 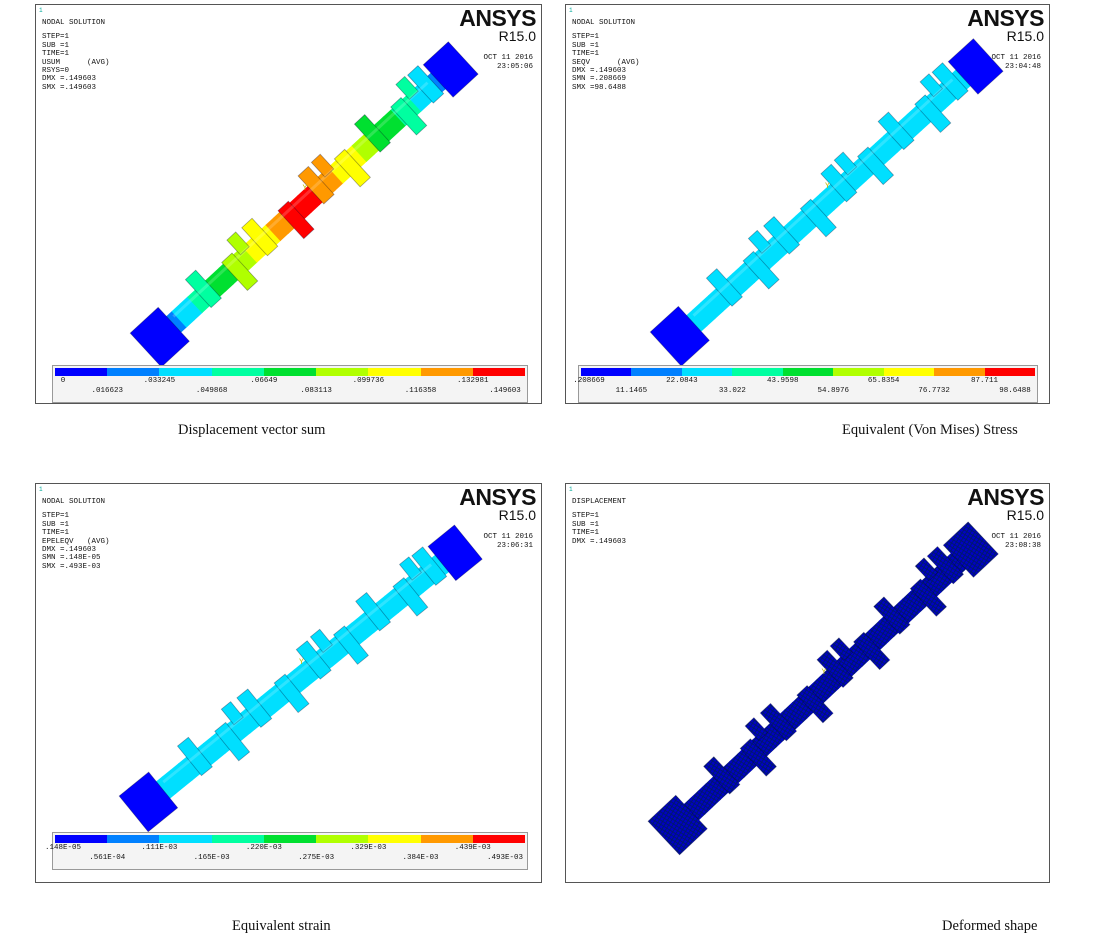 What do you see at coordinates (159, 381) in the screenshot?
I see `legend-tick: .033245` at bounding box center [159, 381].